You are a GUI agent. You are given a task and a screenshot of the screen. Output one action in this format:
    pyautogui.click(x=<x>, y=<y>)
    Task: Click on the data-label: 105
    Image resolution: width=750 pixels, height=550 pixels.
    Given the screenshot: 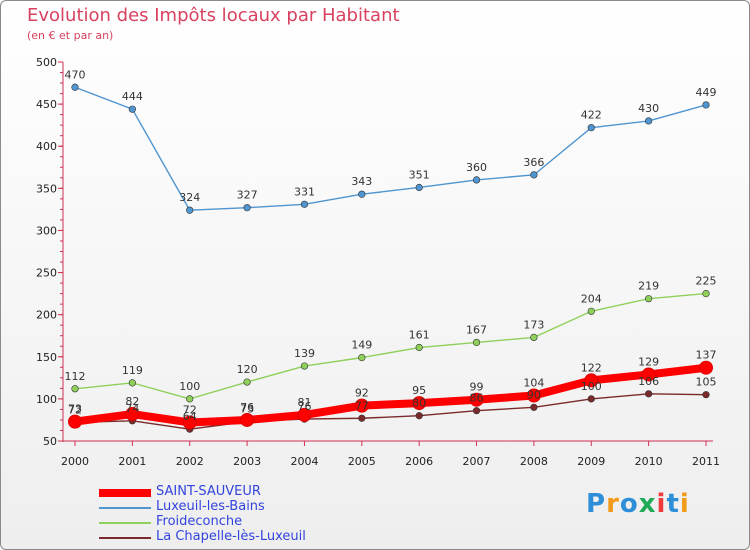 What is the action you would take?
    pyautogui.click(x=706, y=382)
    